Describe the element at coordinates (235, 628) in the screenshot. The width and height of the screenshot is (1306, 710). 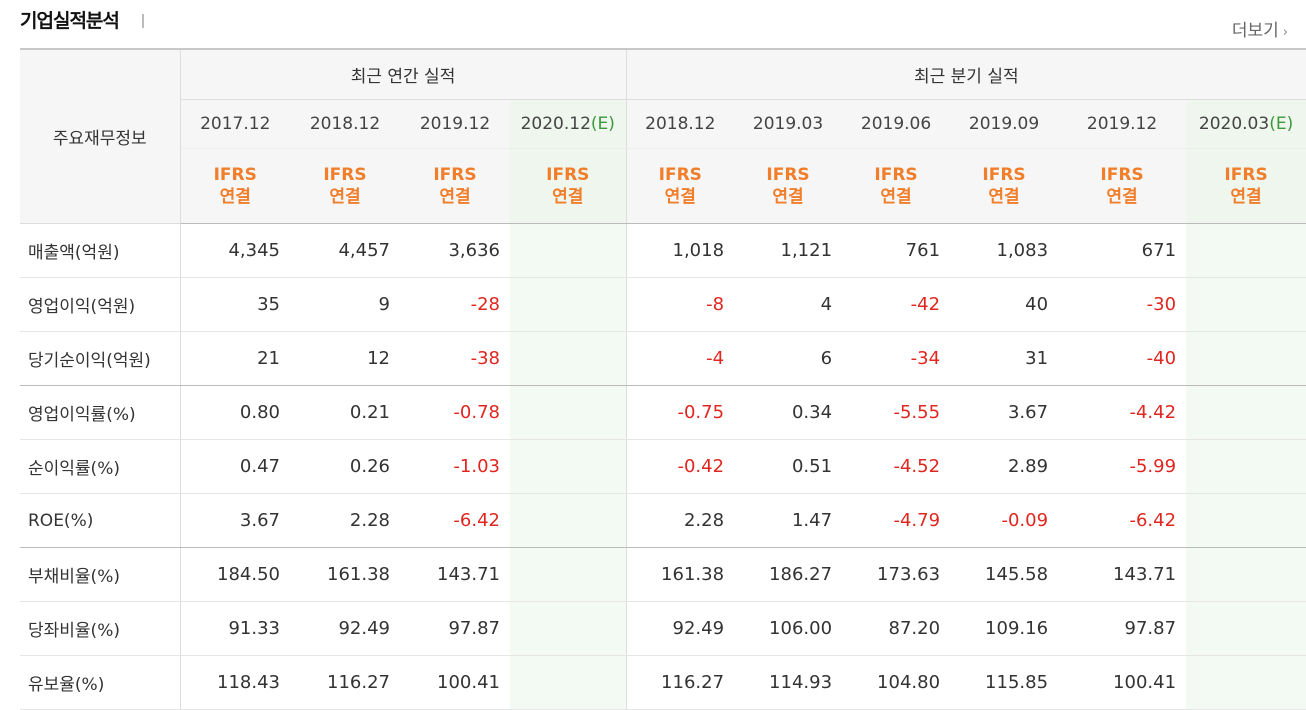
I see `value-cell: 91.33` at that location.